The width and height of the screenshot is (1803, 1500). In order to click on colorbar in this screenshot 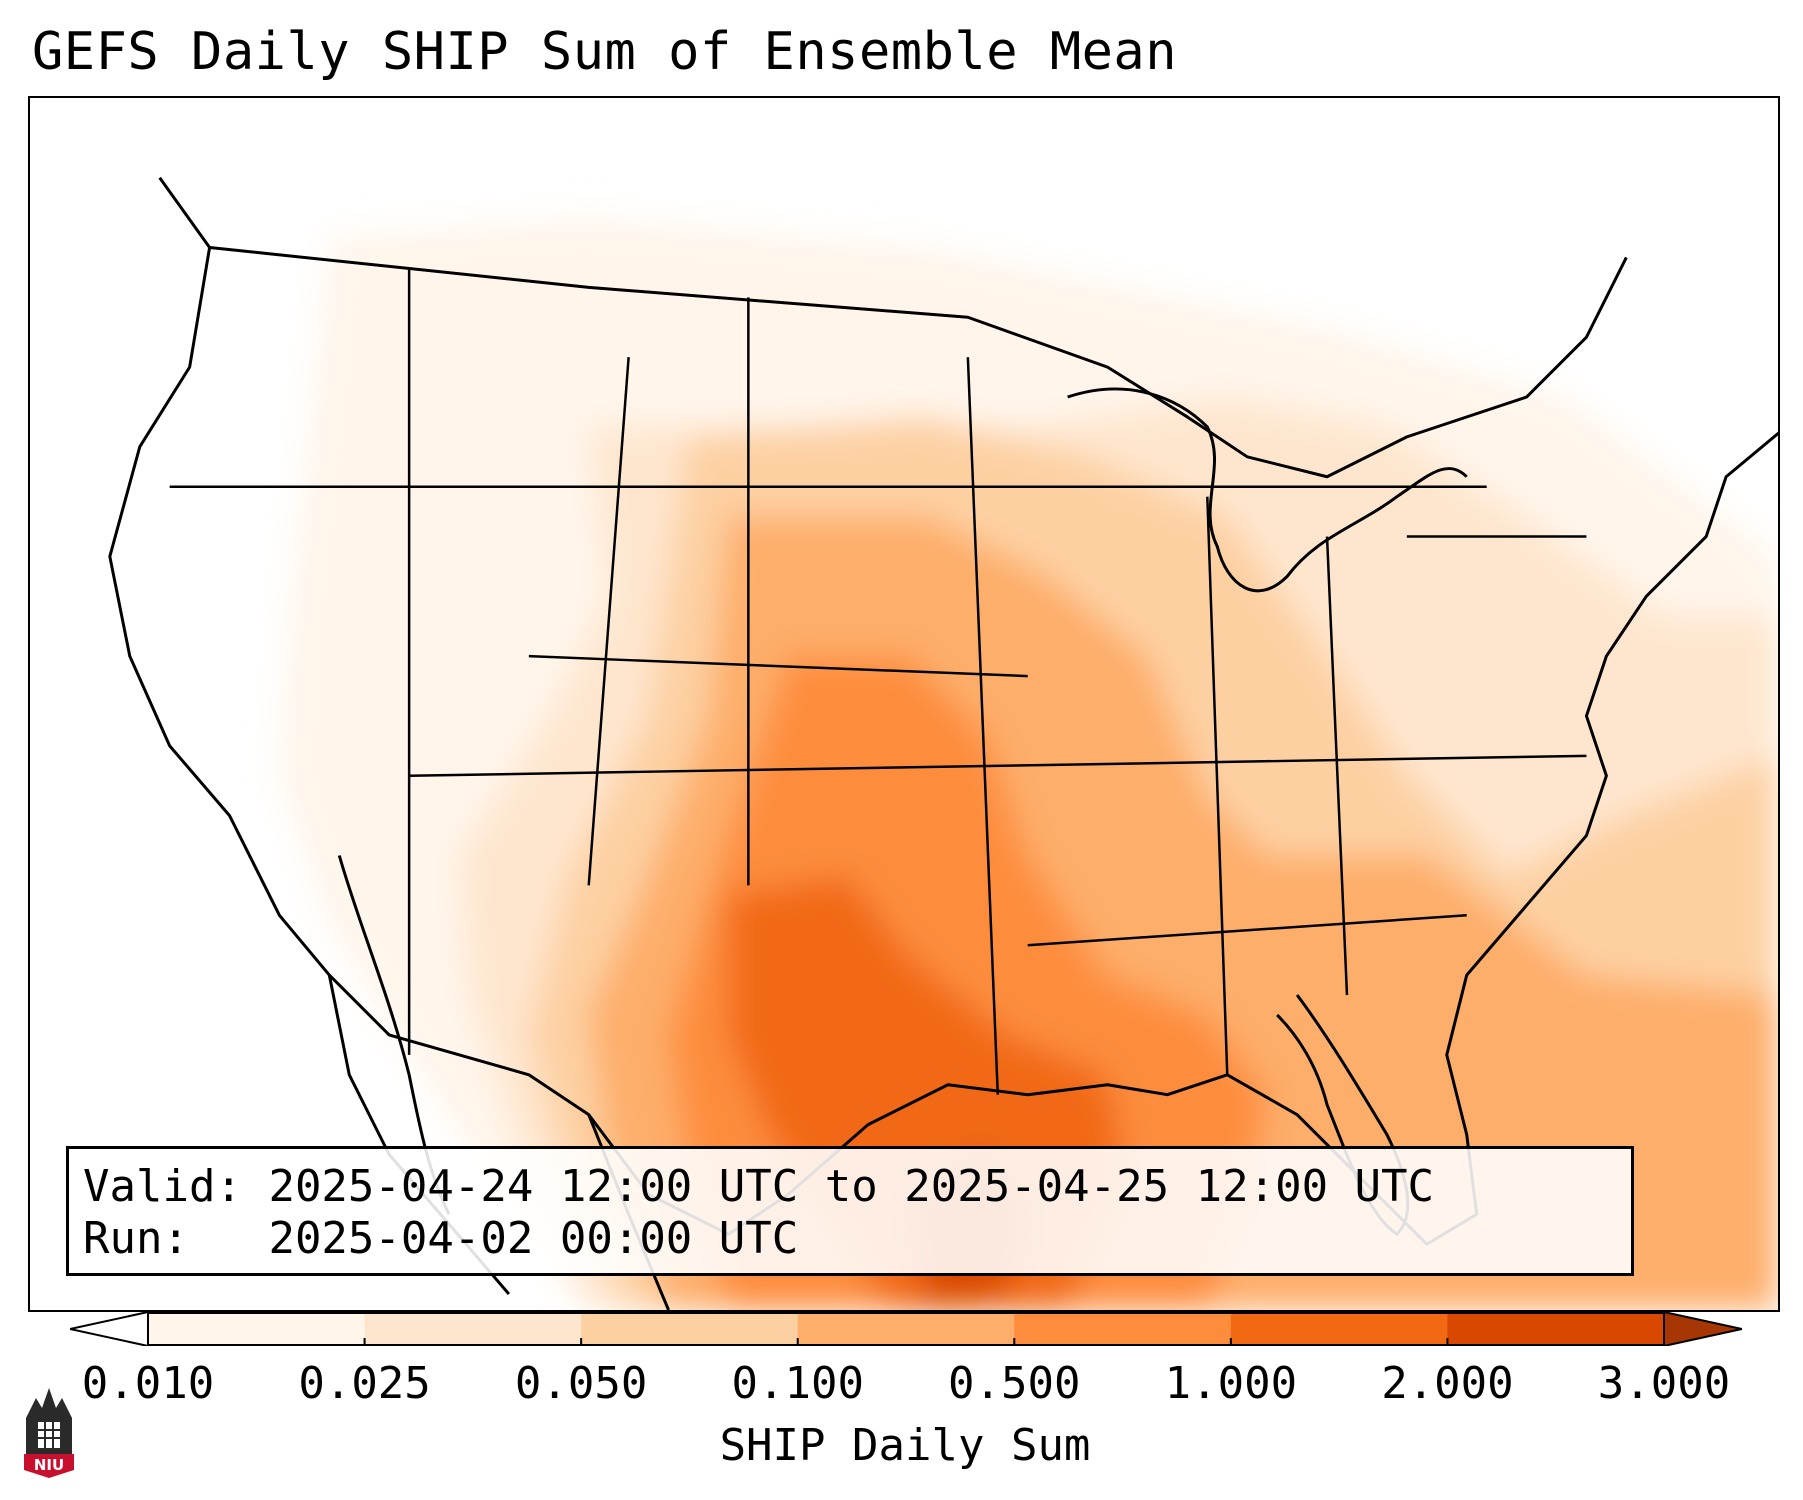, I will do `click(906, 1329)`.